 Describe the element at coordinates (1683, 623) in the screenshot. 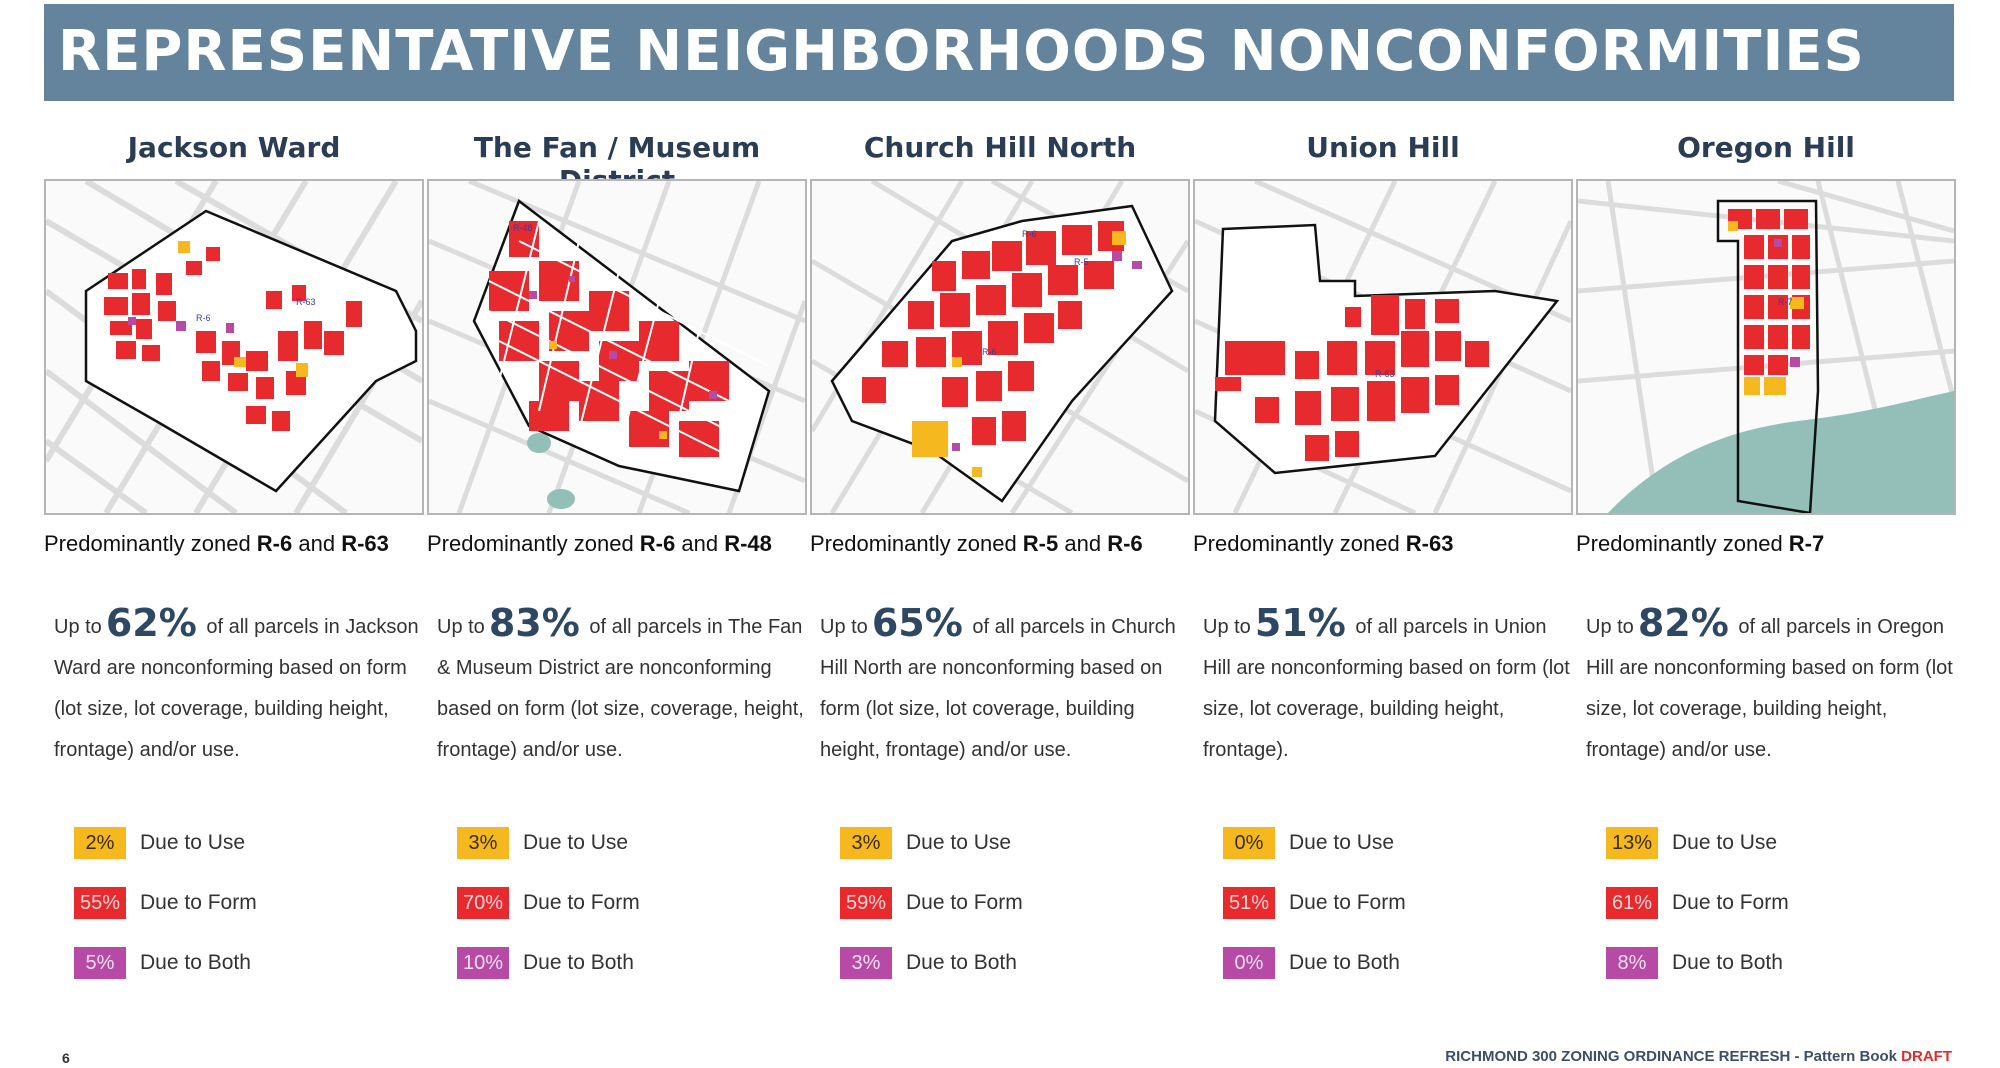

I see `nonconforming-percent: 82%` at that location.